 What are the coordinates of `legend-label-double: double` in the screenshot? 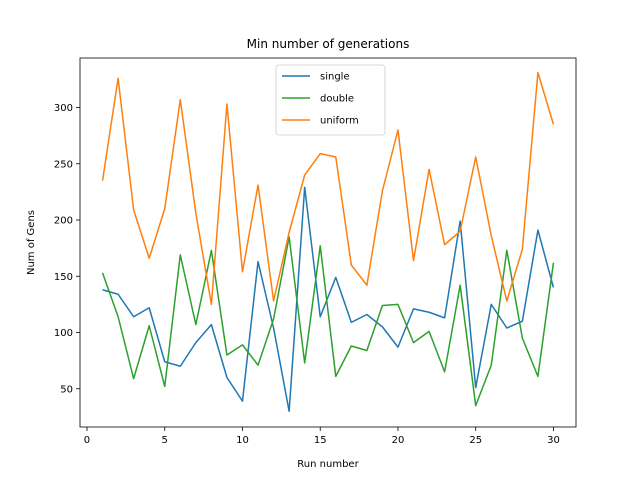 It's located at (337, 99).